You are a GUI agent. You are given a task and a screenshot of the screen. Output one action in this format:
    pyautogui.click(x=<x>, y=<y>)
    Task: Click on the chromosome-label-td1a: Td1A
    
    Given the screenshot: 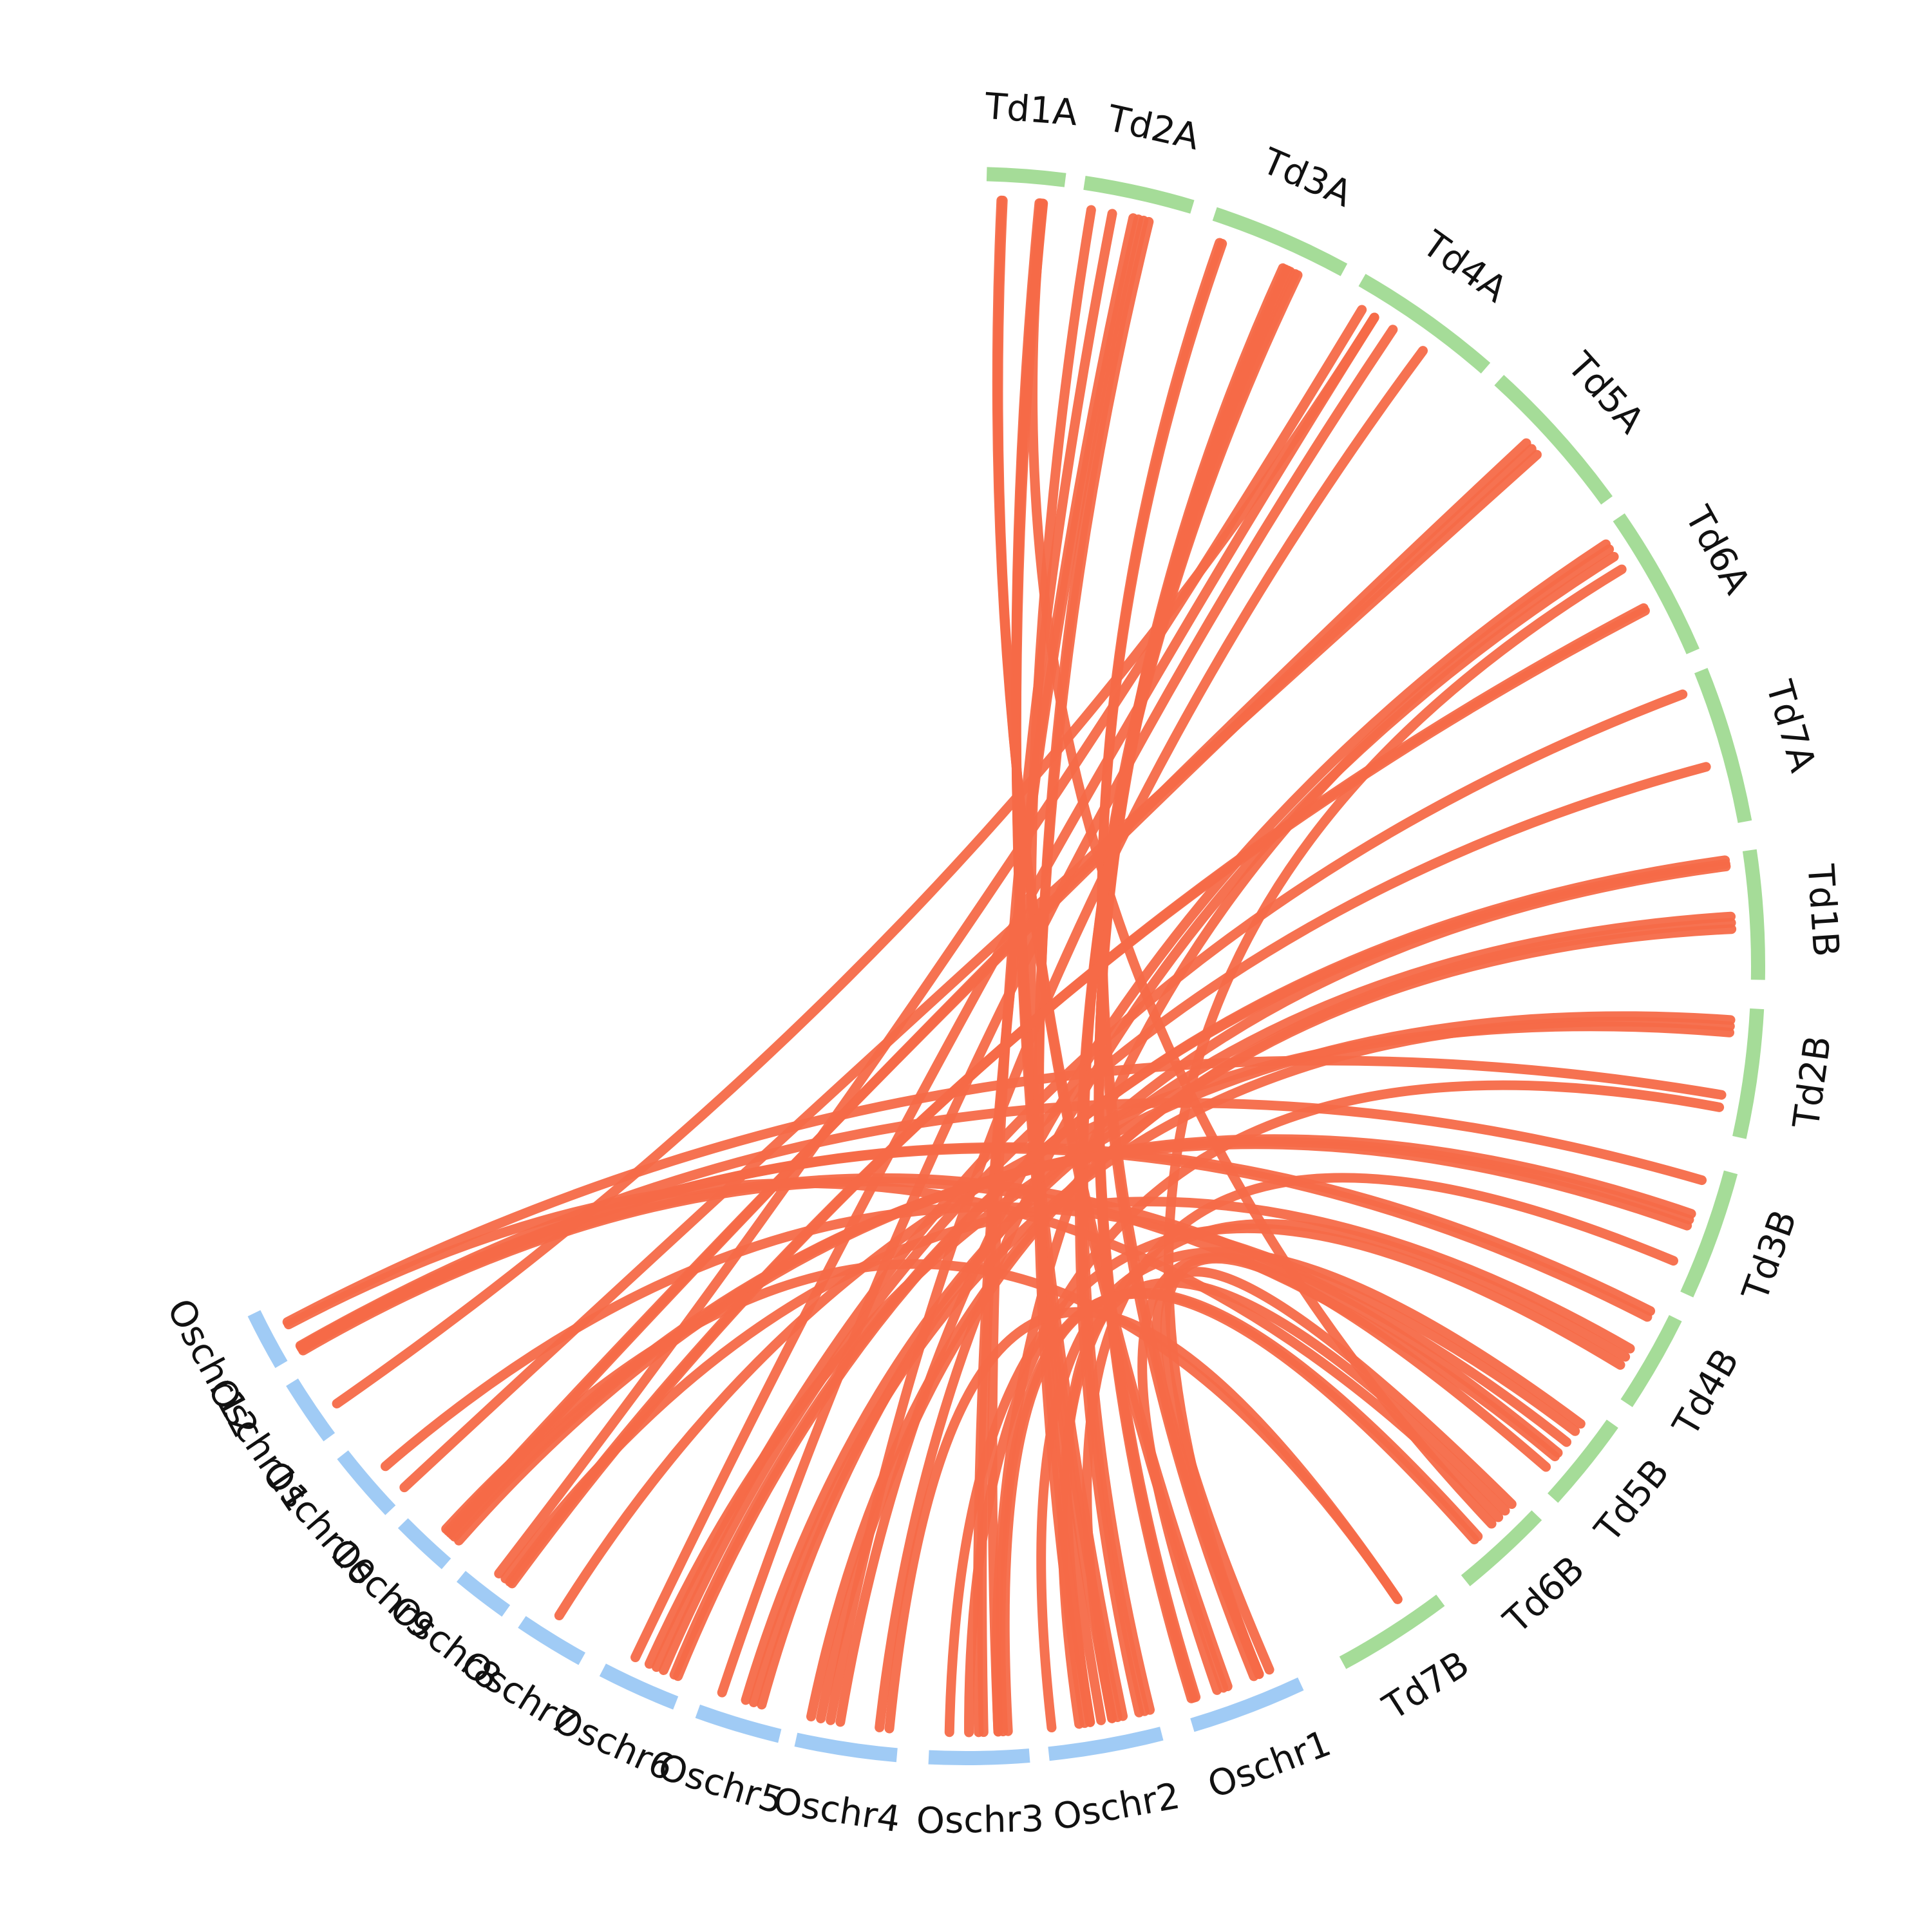 What is the action you would take?
    pyautogui.click(x=1031, y=111)
    